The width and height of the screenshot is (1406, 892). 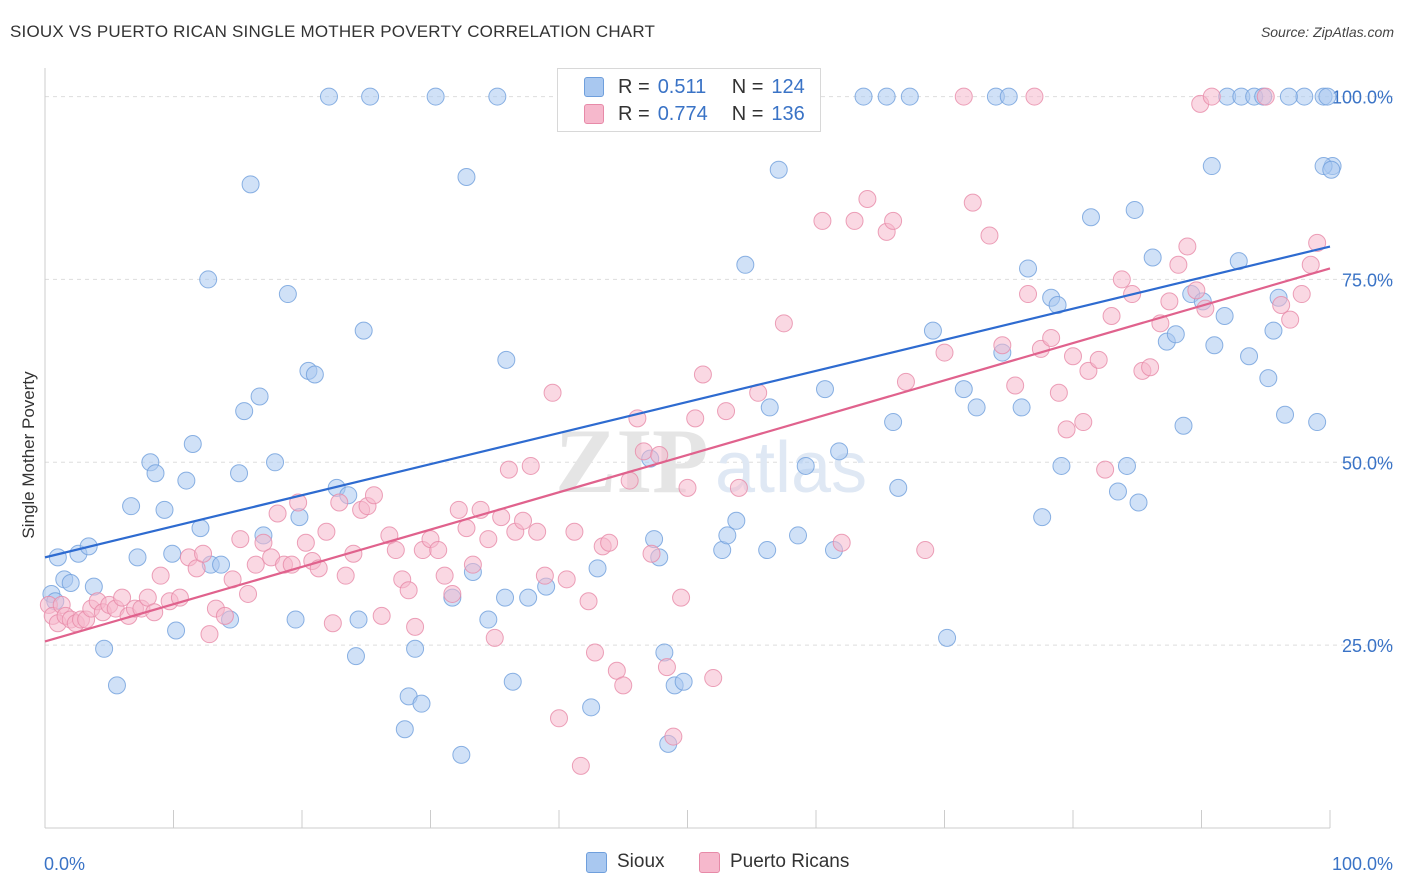 What do you see at coordinates (28, 455) in the screenshot?
I see `y-axis-label: Single Mother Poverty` at bounding box center [28, 455].